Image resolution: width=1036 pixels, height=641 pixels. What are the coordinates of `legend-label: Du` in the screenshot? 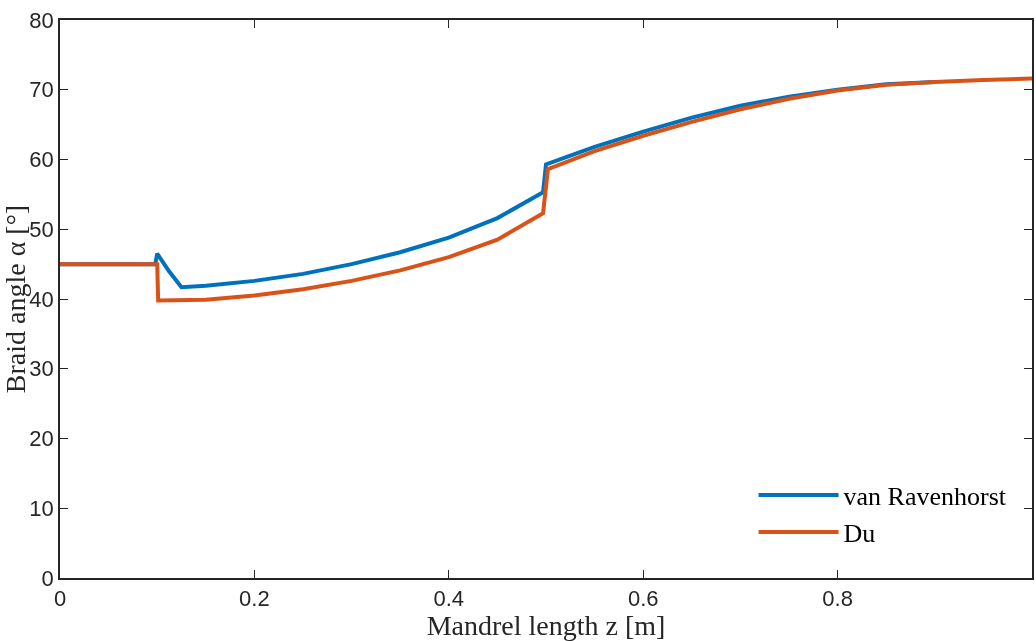 It's located at (859, 534).